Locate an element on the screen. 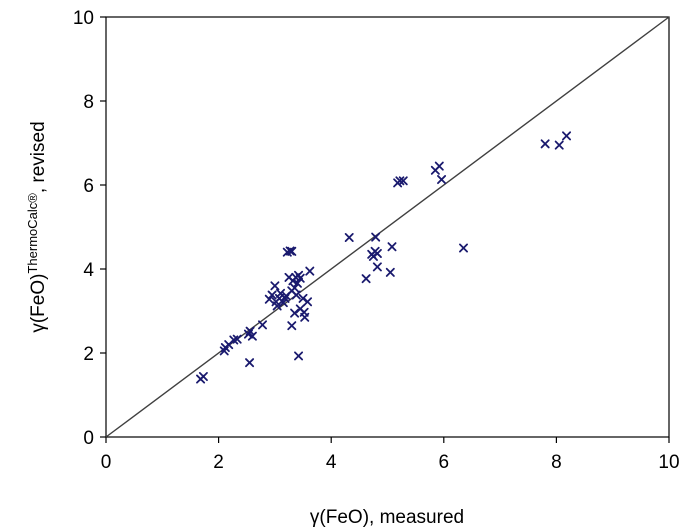 The width and height of the screenshot is (689, 532). x-tick-label: 0 is located at coordinates (106, 462).